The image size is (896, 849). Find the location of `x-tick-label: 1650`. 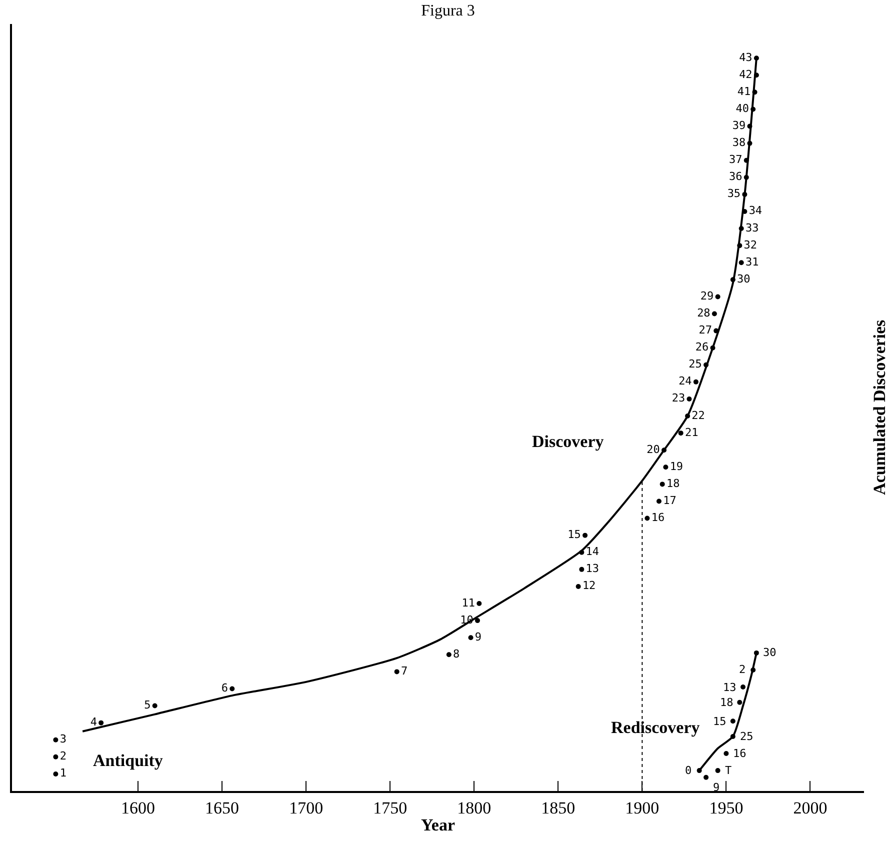

x-tick-label: 1650 is located at coordinates (222, 808).